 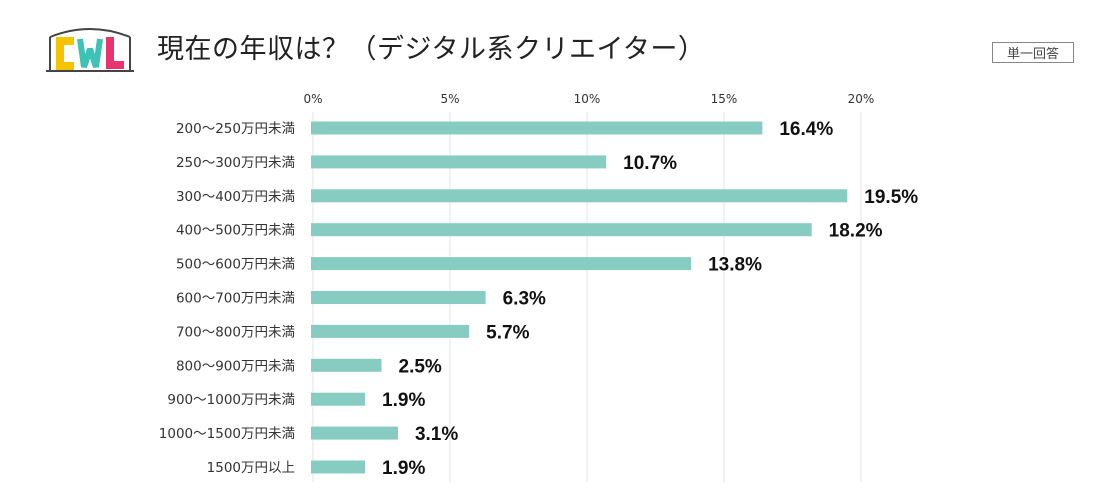 I want to click on logo-letter-l, so click(x=115, y=53).